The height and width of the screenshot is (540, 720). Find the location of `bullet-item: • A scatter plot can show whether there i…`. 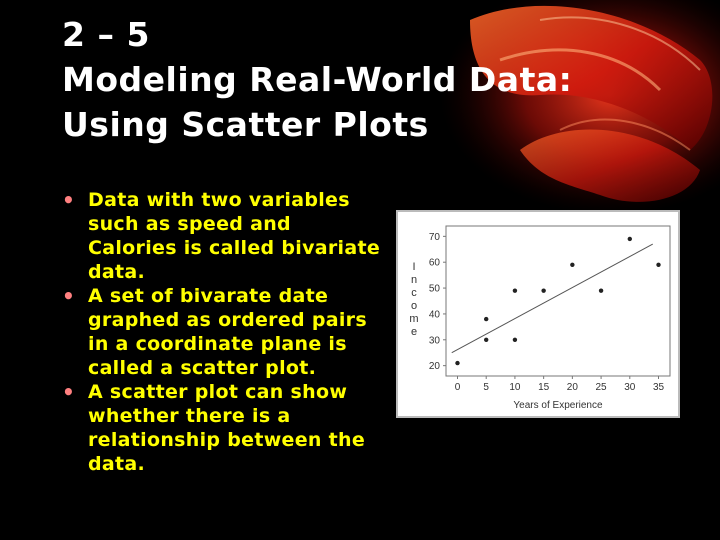

bullet-item: • A scatter plot can show whether there i… is located at coordinates (222, 428).